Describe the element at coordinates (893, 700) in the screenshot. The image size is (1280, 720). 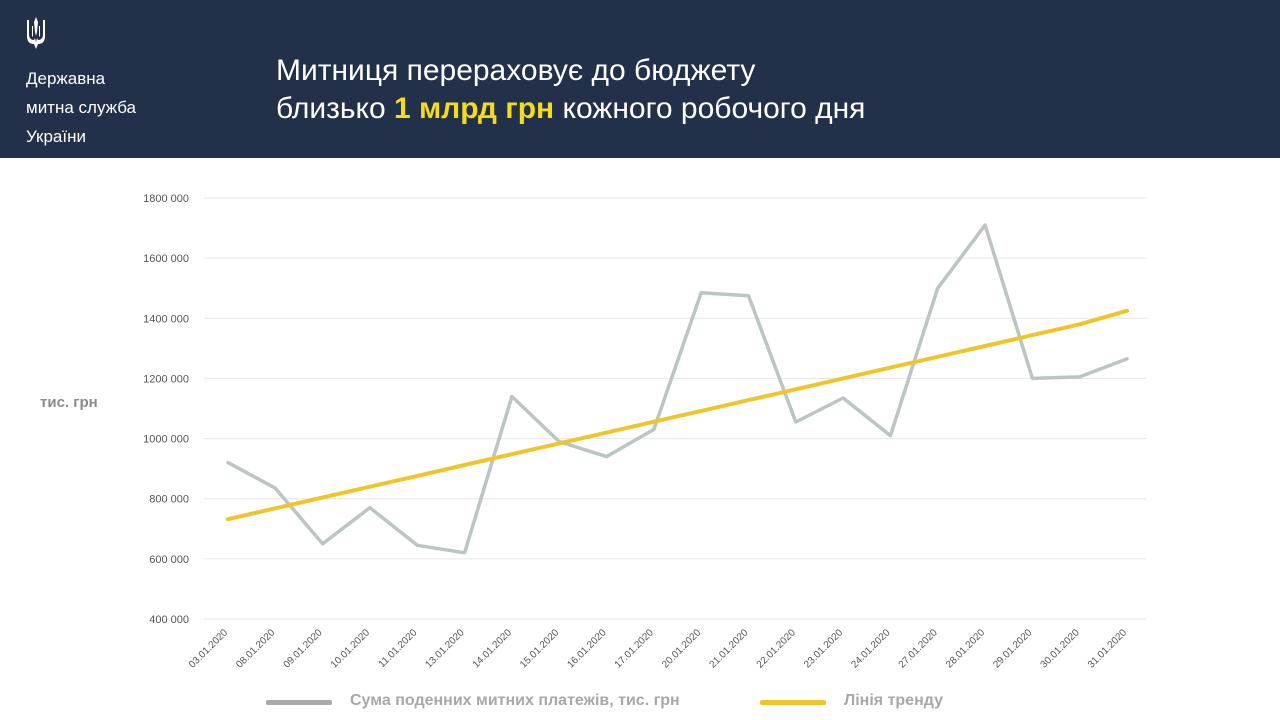
I see `legend-label-trend: Лінія тренду` at that location.